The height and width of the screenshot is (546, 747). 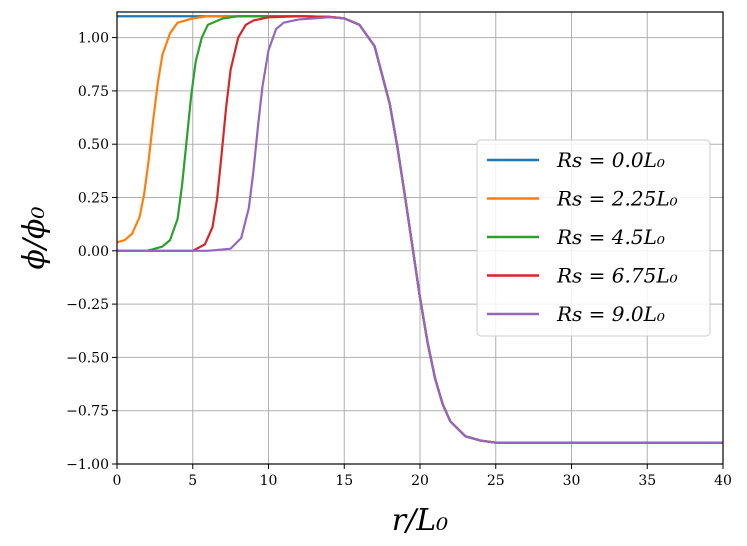 I want to click on x-tick-label: 40, so click(x=723, y=481).